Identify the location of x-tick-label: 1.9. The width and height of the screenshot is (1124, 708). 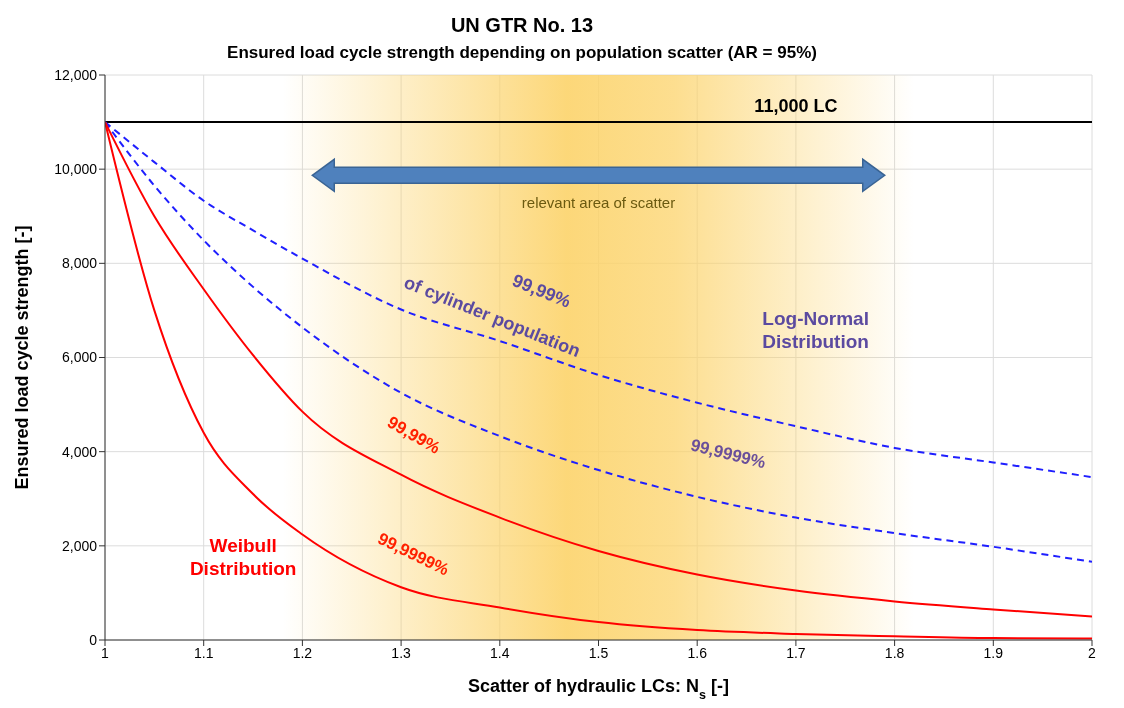
(993, 652).